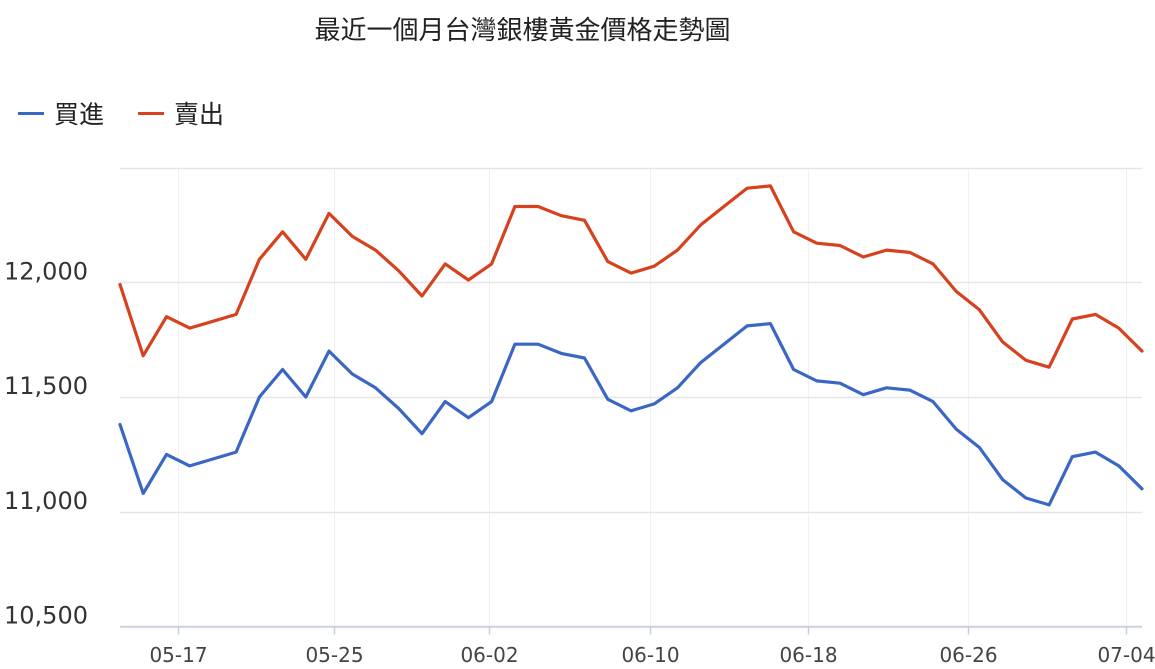 The width and height of the screenshot is (1155, 669). Describe the element at coordinates (46, 443) in the screenshot. I see `y-axis-ticks: 10,500 11,000 11,500 12,000` at that location.